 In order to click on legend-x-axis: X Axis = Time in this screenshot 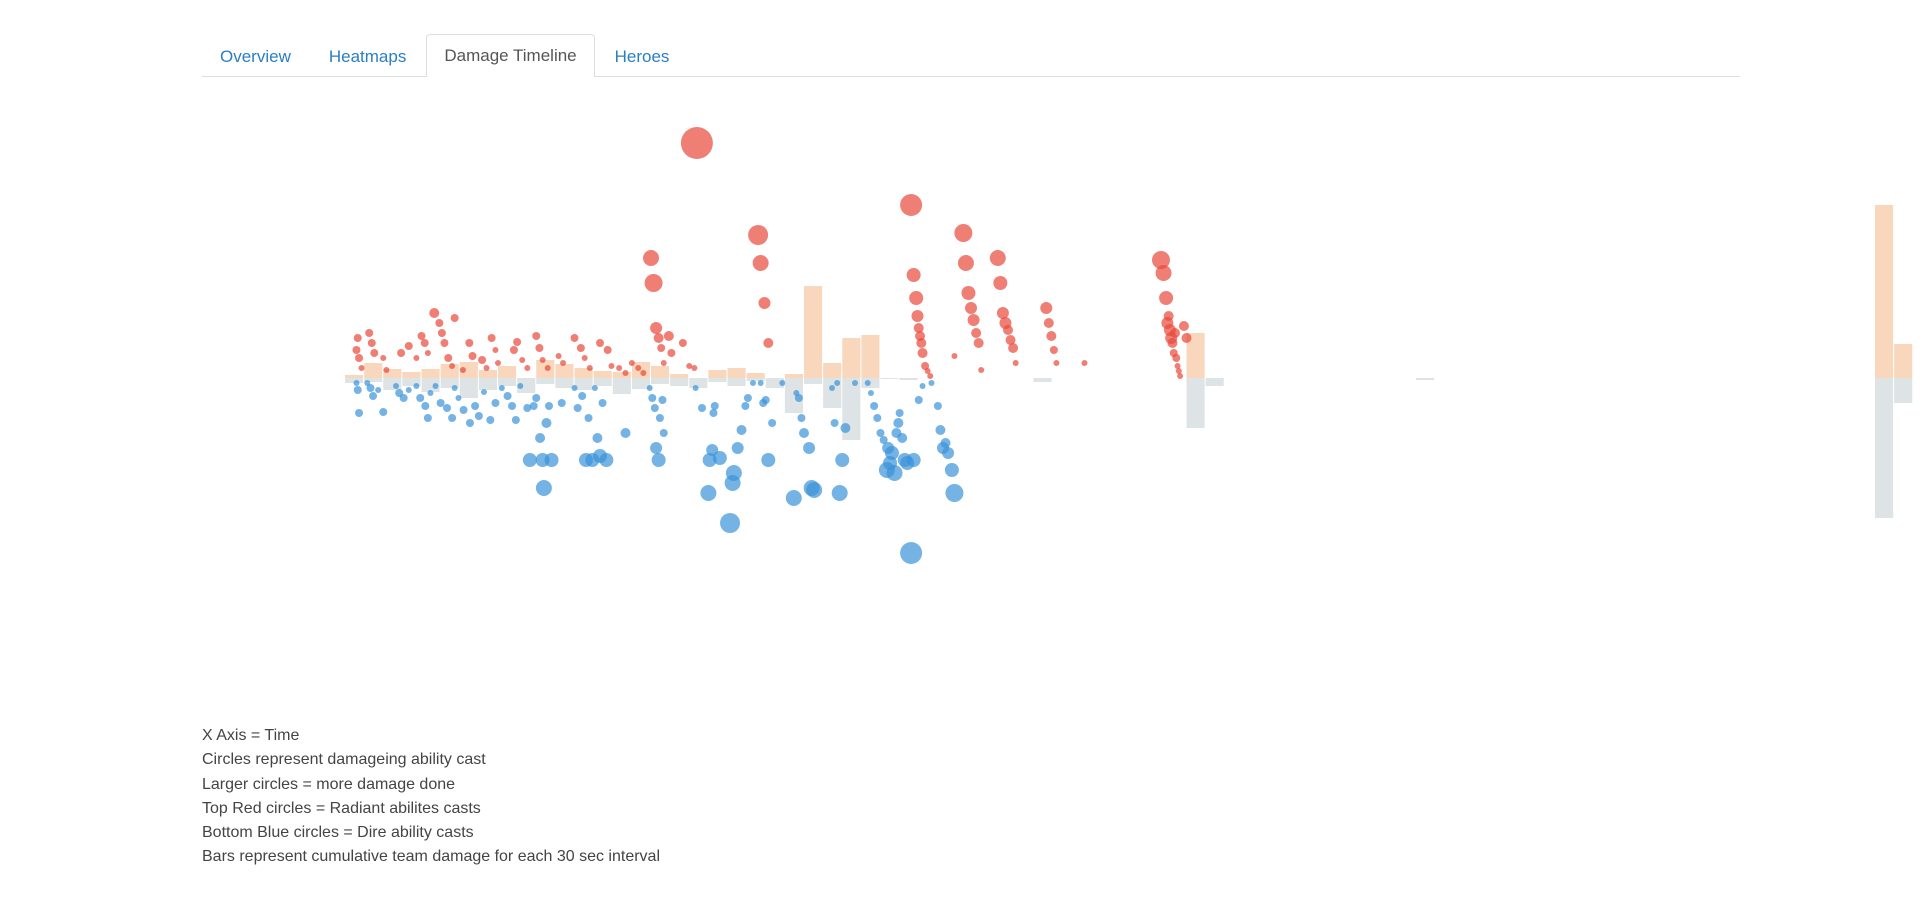, I will do `click(251, 735)`.